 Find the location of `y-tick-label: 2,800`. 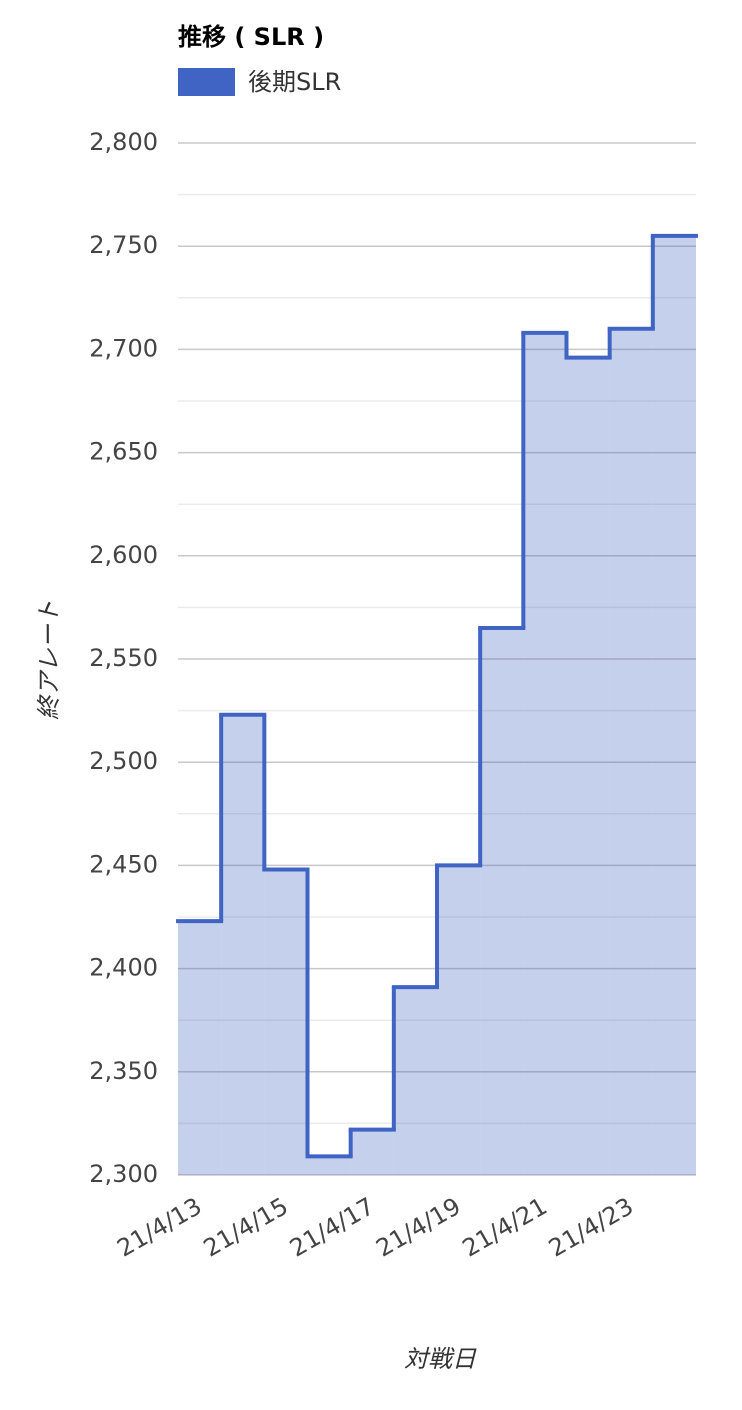

y-tick-label: 2,800 is located at coordinates (123, 142).